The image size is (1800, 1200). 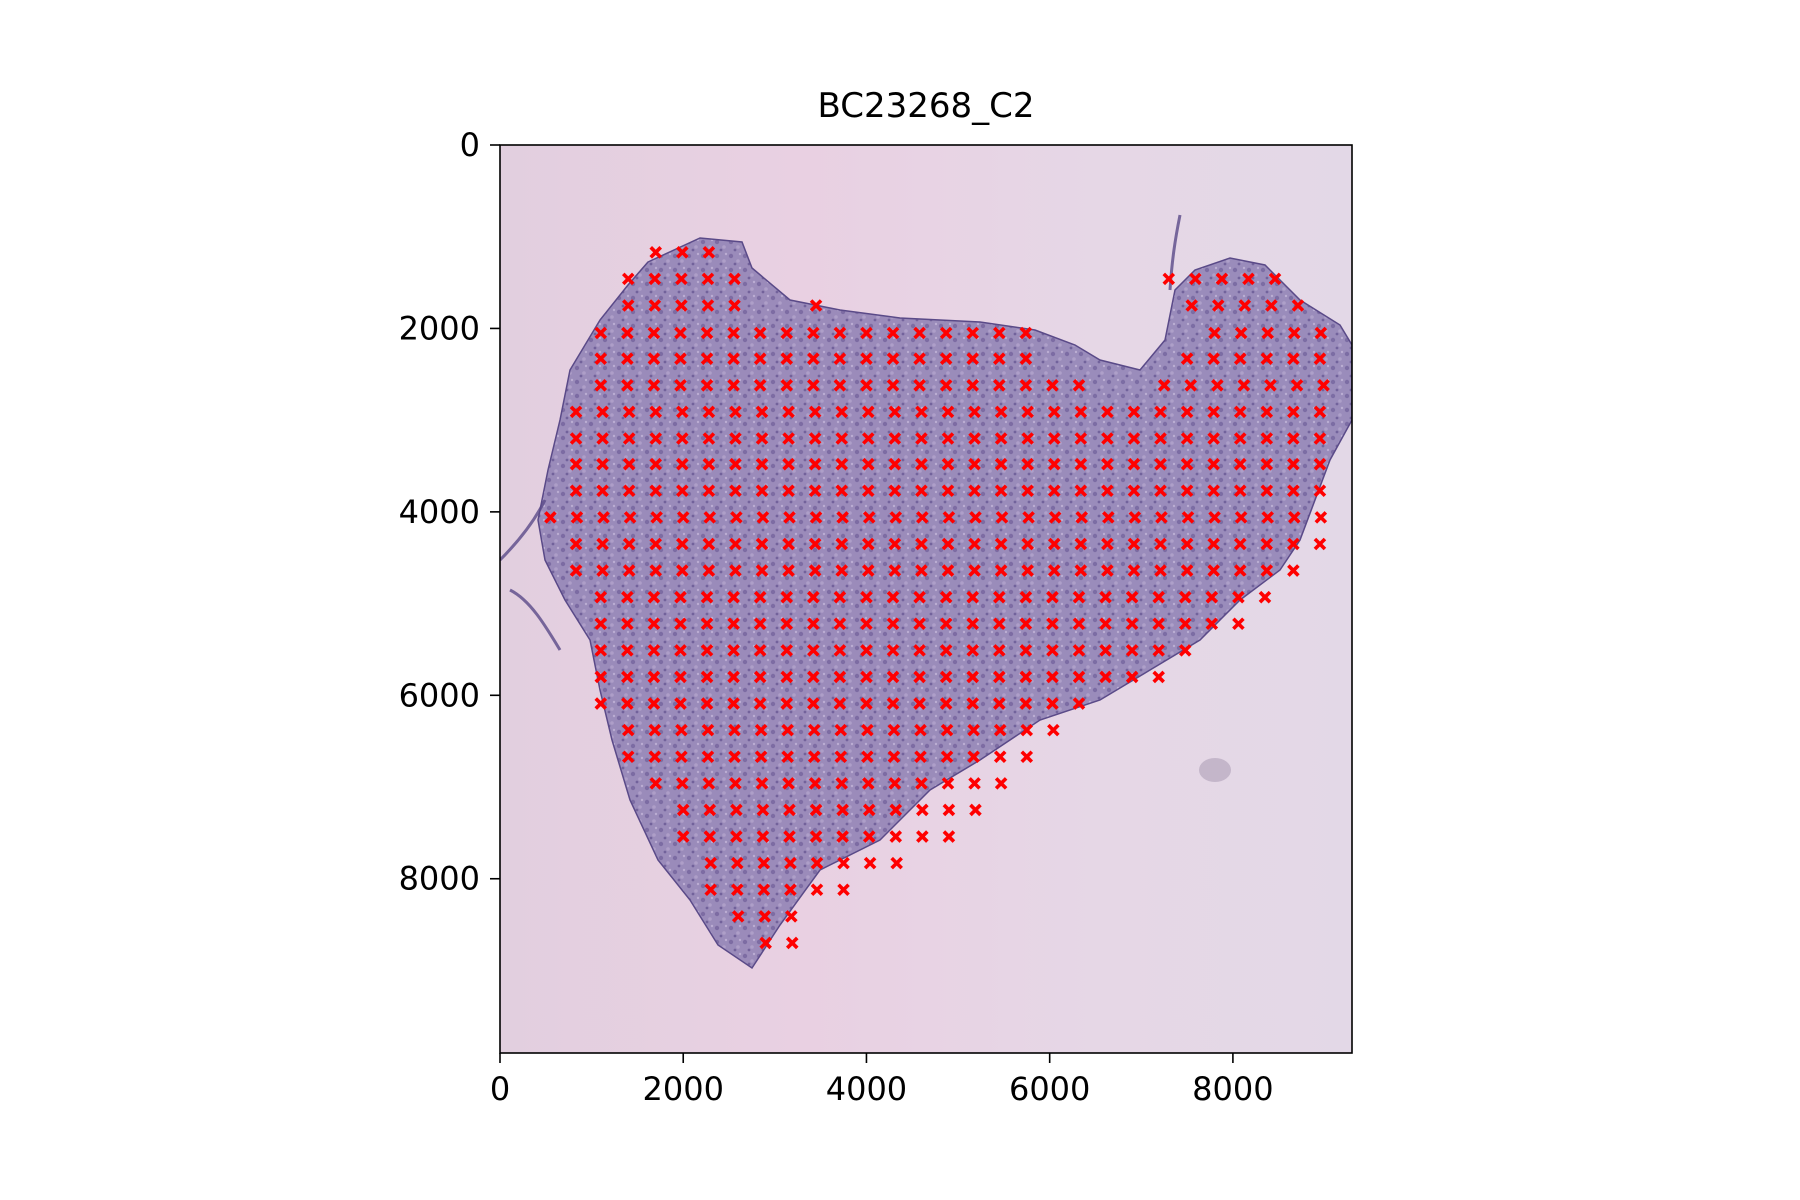 What do you see at coordinates (1233, 1080) in the screenshot?
I see `x-tick: 8000` at bounding box center [1233, 1080].